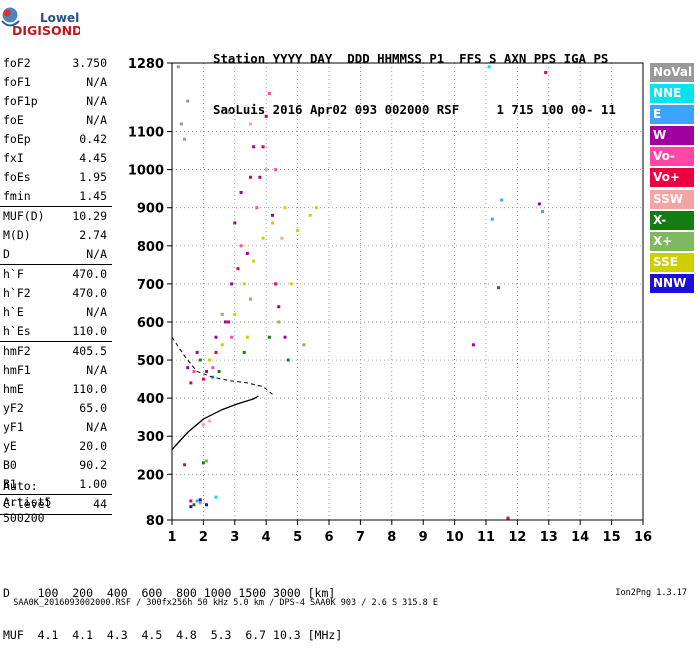  What do you see at coordinates (222, 365) in the screenshot?
I see `virtual-height-trace` at bounding box center [222, 365].